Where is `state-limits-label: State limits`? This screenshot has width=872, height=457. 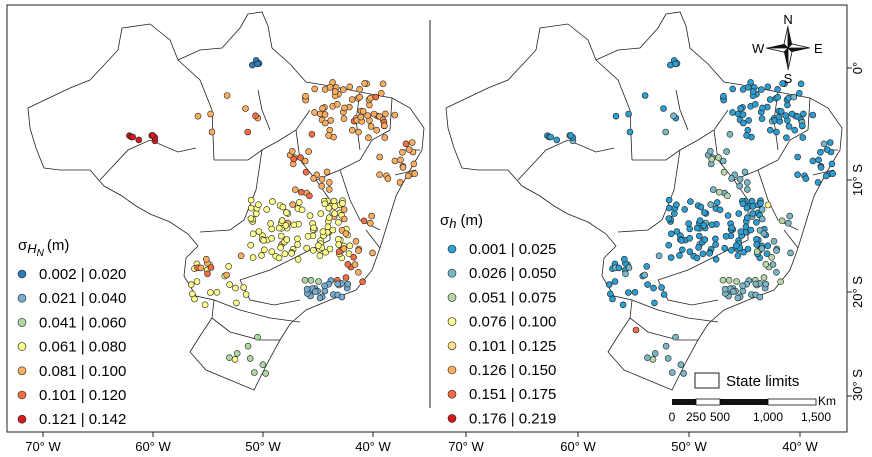 state-limits-label: State limits is located at coordinates (762, 381).